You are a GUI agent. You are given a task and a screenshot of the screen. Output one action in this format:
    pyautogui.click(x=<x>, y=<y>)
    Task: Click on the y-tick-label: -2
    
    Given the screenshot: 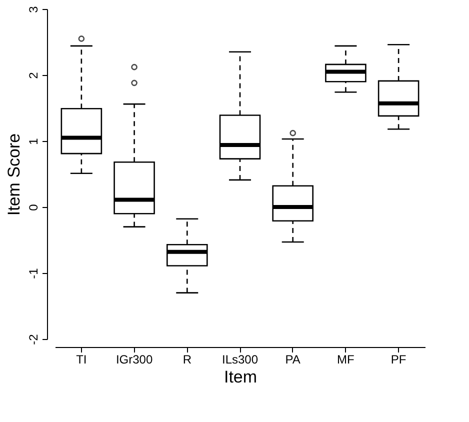 What is the action you would take?
    pyautogui.click(x=33, y=339)
    